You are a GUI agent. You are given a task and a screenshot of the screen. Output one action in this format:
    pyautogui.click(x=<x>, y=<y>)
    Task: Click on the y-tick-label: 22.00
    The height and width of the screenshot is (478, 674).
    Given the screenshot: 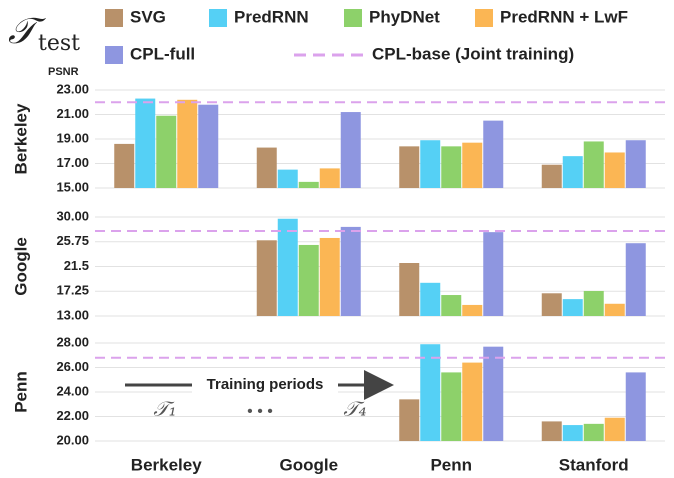 What is the action you would take?
    pyautogui.click(x=72, y=415)
    